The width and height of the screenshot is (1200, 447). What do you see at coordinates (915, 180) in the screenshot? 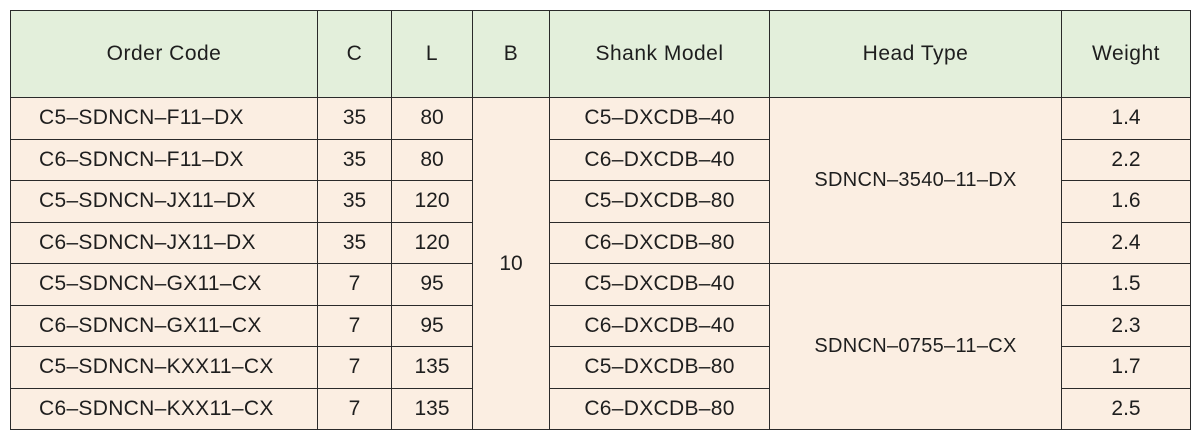
I see `head-type-cell: SDNCN–3540–11–DX` at bounding box center [915, 180].